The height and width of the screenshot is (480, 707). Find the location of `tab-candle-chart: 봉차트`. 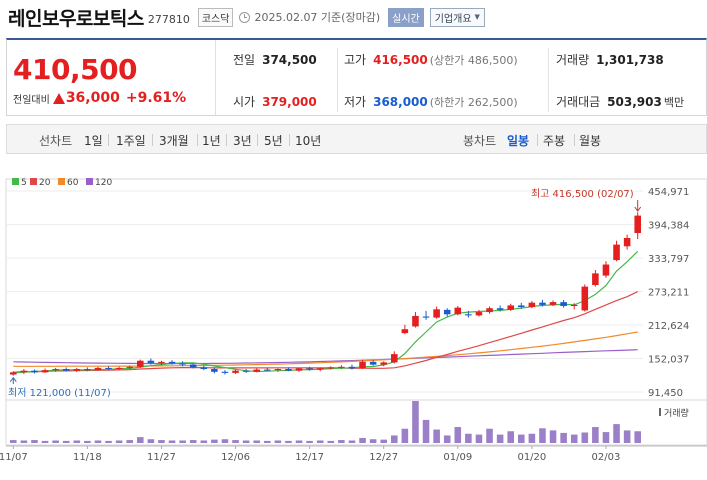

tab-candle-chart: 봉차트 is located at coordinates (480, 141).